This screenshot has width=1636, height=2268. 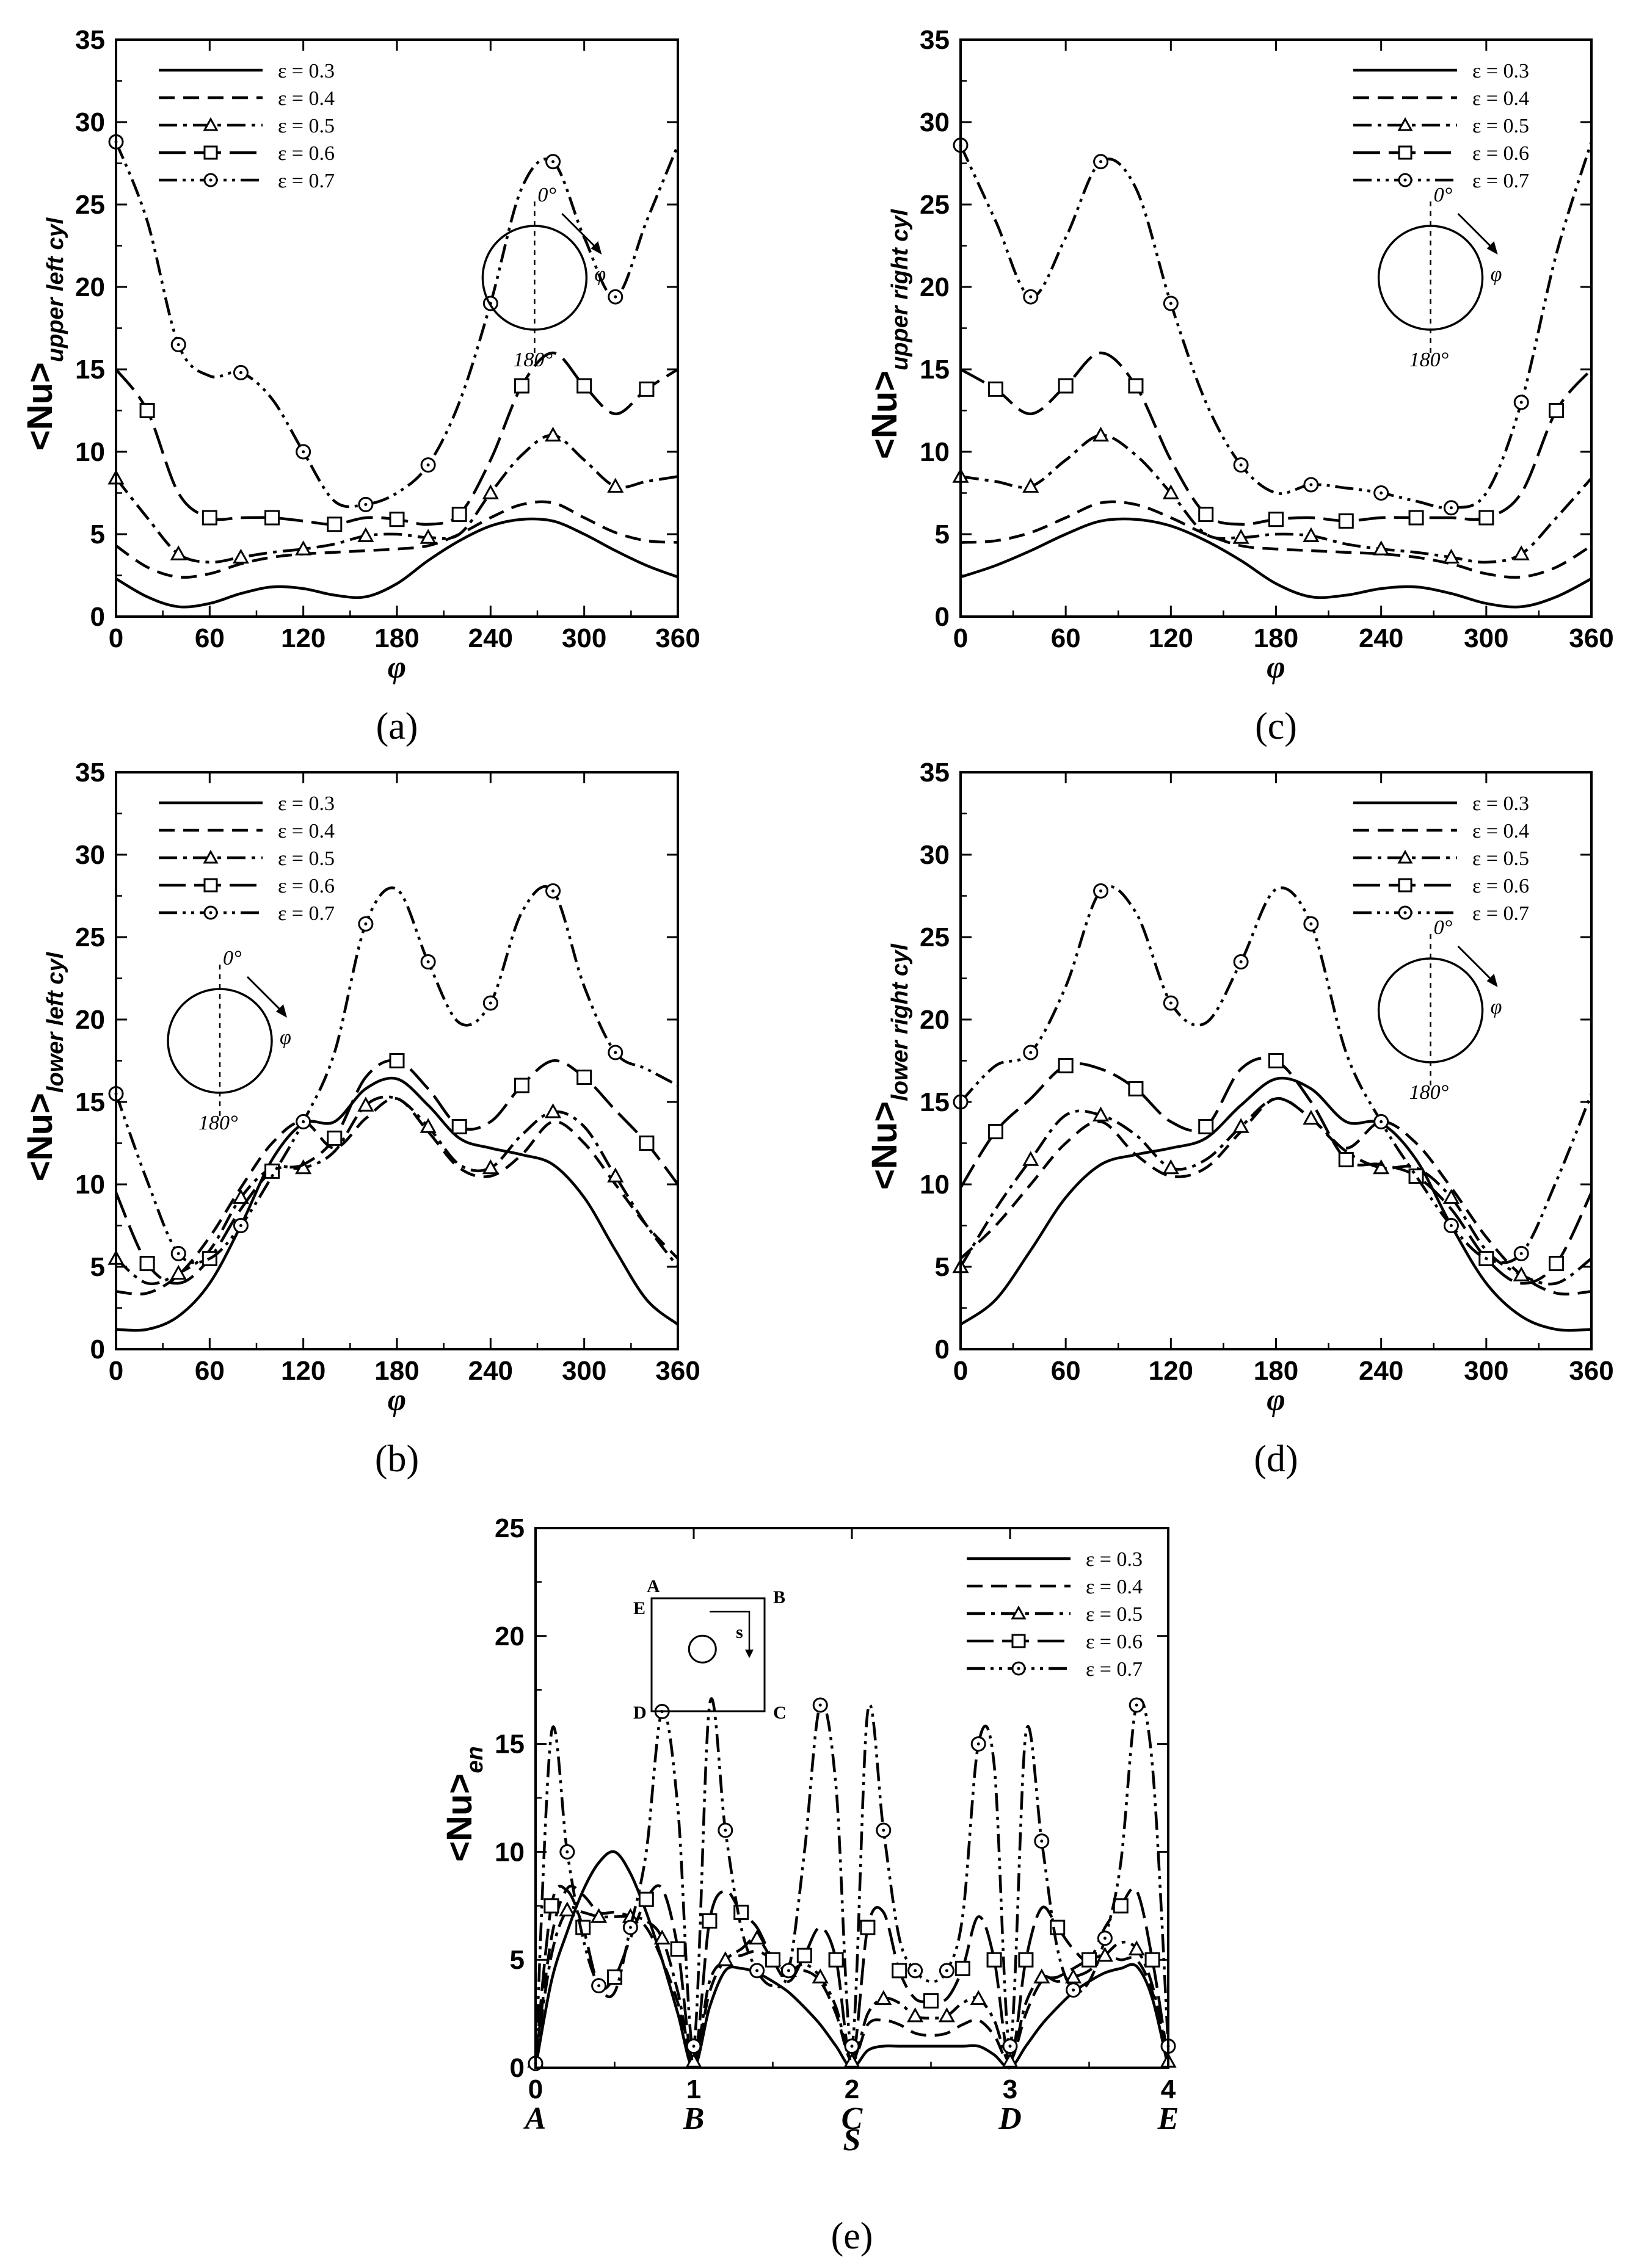 What do you see at coordinates (90, 855) in the screenshot?
I see `y-tick-label: 30` at bounding box center [90, 855].